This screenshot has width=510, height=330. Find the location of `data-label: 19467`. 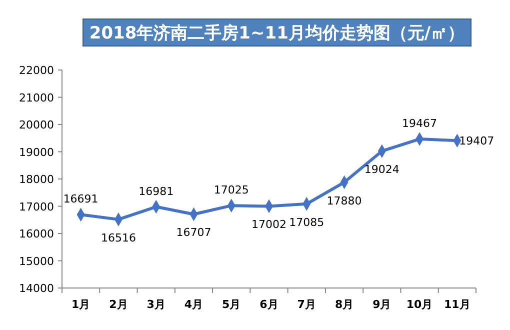

data-label: 19467 is located at coordinates (420, 123).